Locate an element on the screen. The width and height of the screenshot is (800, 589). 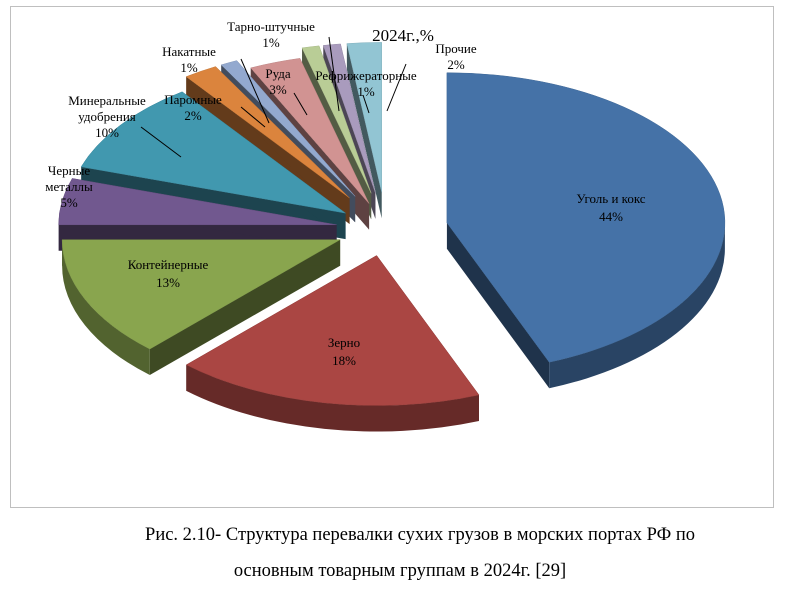
label-руда-value: 3% is located at coordinates (278, 89).